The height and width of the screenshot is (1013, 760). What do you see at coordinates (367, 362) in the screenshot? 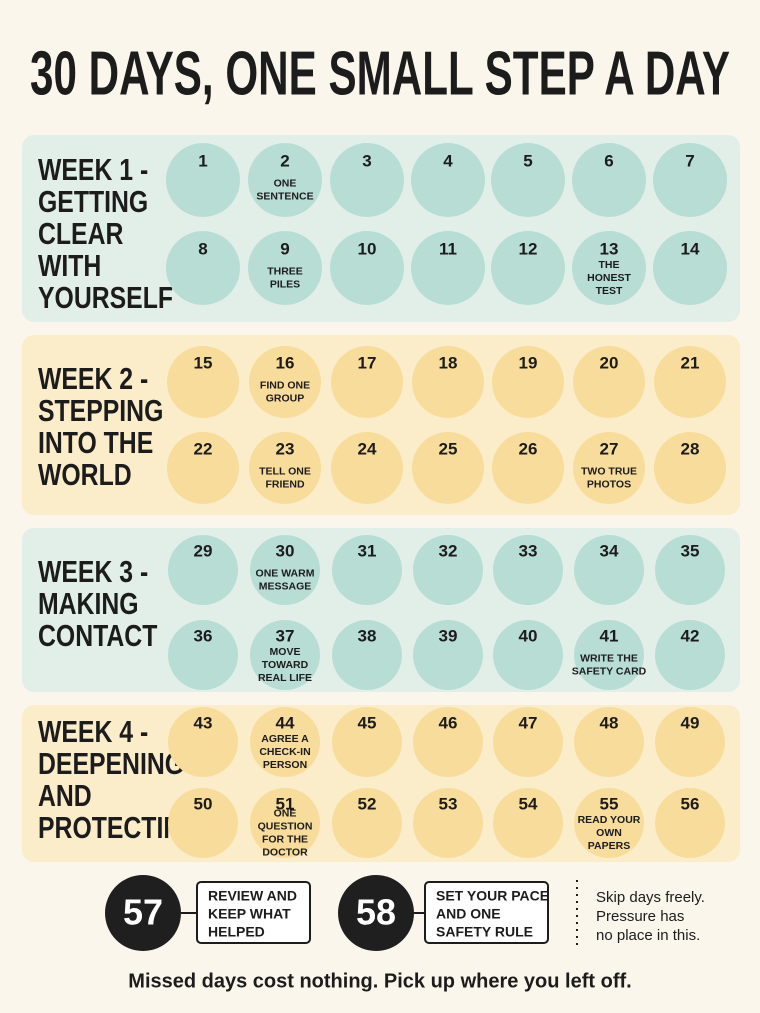
I see `day-number: 17` at bounding box center [367, 362].